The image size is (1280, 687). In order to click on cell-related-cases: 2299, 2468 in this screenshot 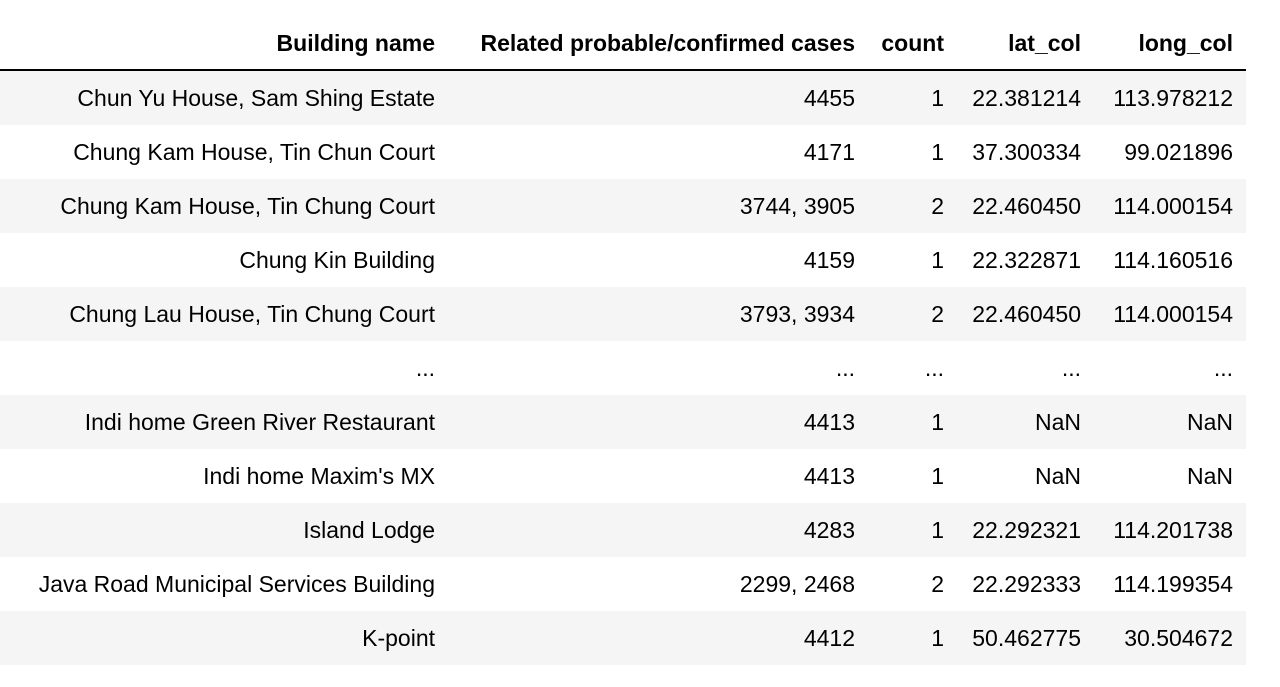, I will do `click(797, 583)`.